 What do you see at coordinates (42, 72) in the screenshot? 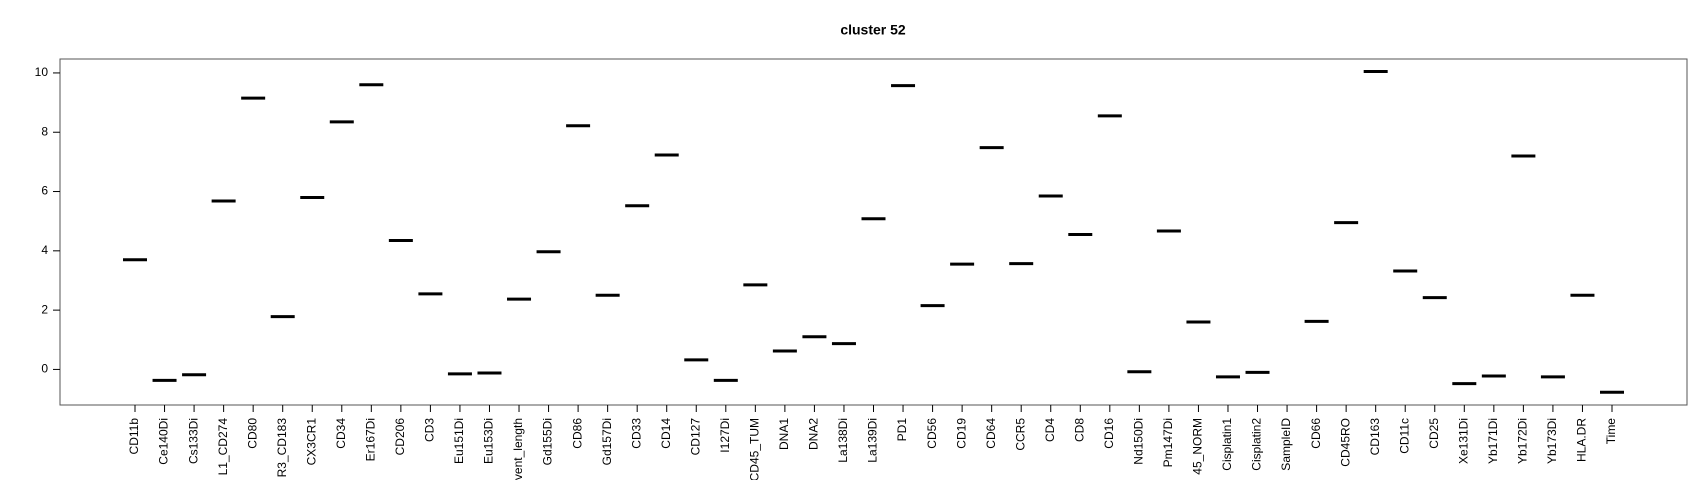
I see `y-tick-label: 10` at bounding box center [42, 72].